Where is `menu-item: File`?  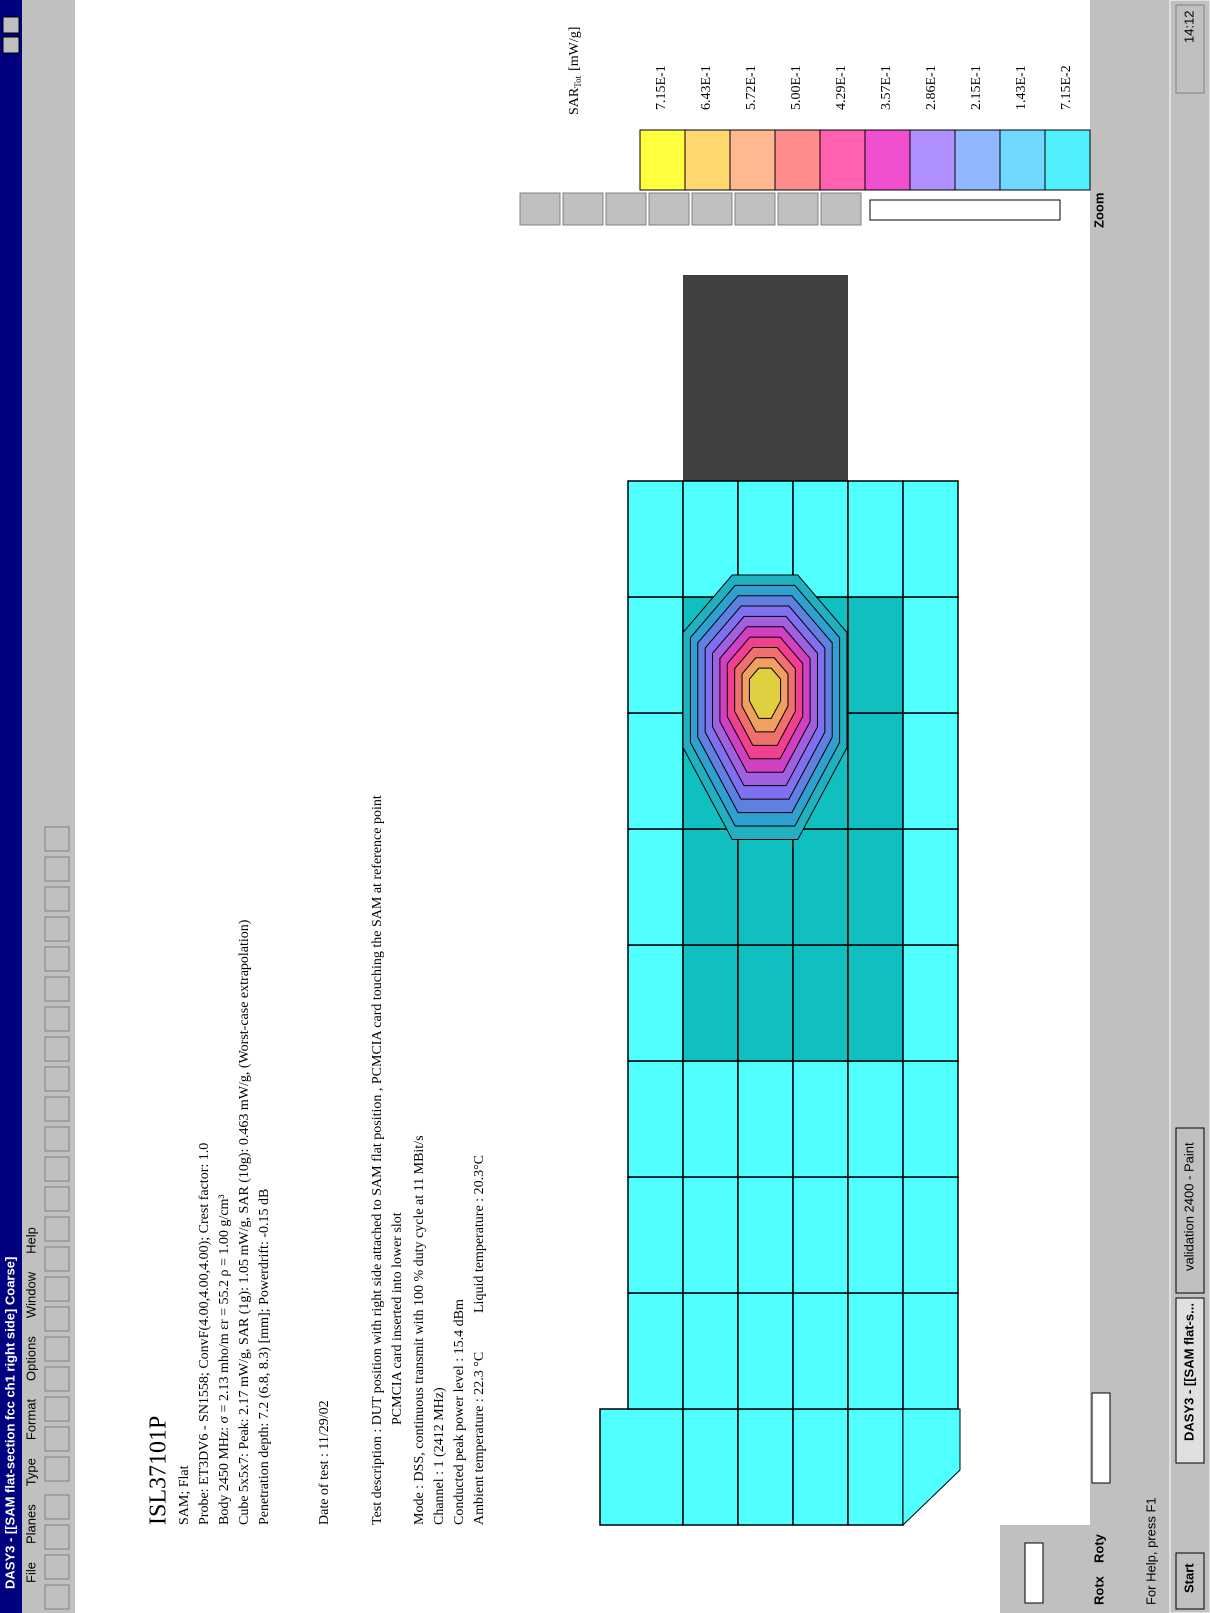
menu-item: File is located at coordinates (30, 1572).